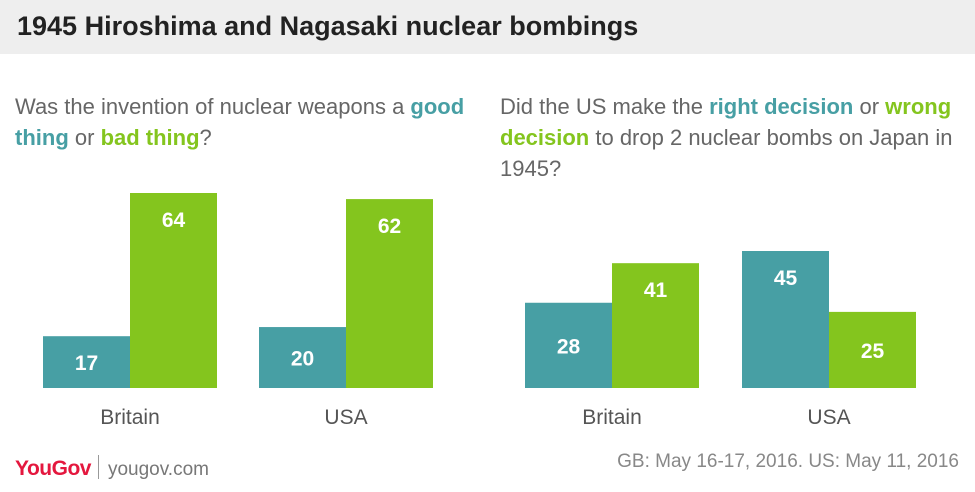  I want to click on bar-value-label: 45, so click(786, 278).